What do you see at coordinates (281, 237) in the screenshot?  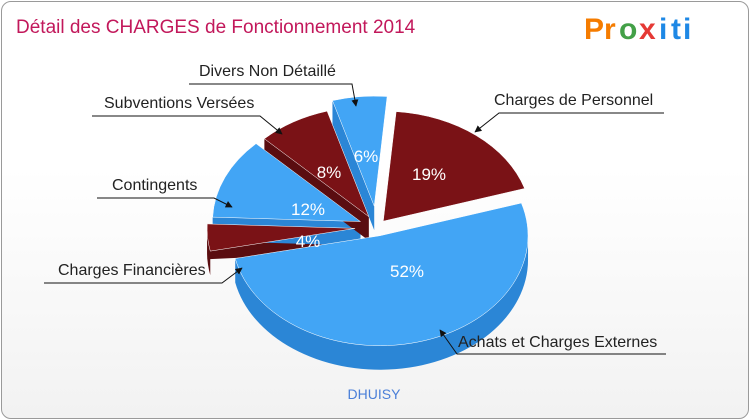 I see `slice-charges-financieres` at bounding box center [281, 237].